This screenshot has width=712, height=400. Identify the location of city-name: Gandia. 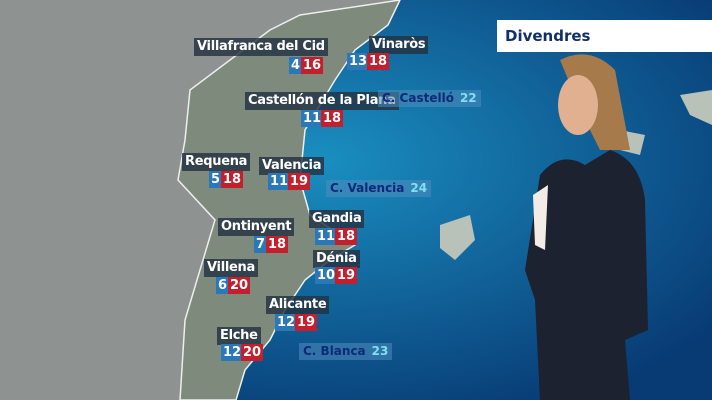
(337, 219).